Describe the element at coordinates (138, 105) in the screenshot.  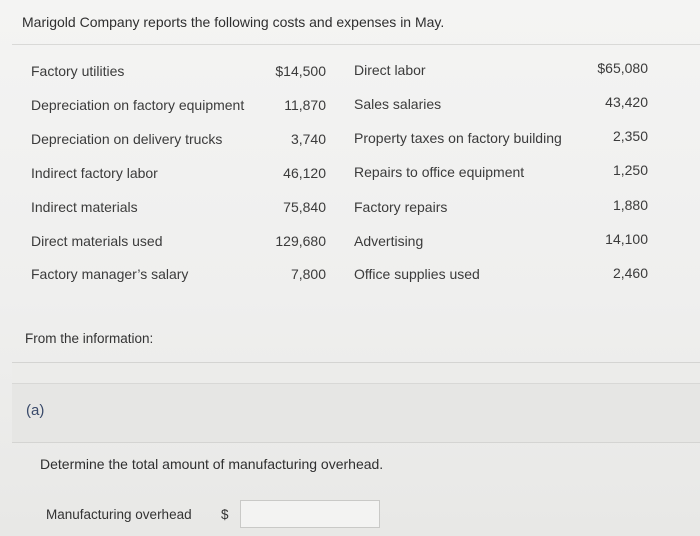
I see `left-item-label: Depreciation on factory equipment` at that location.